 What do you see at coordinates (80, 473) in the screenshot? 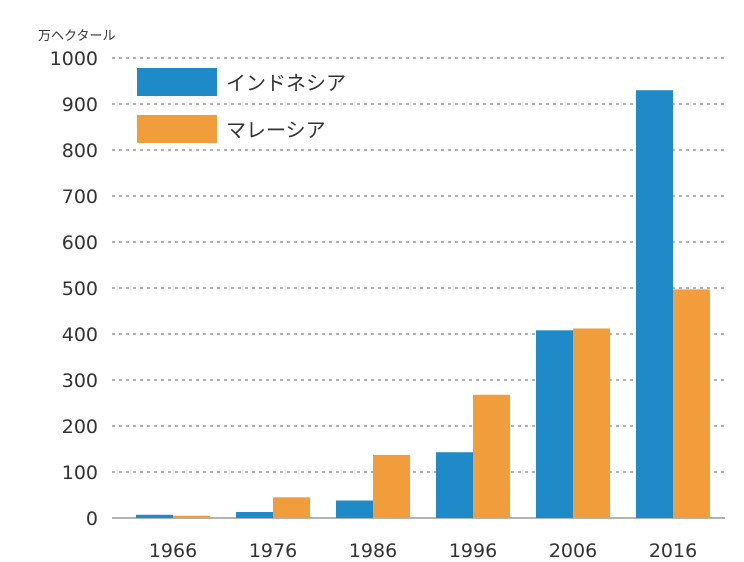
I see `y-tick-label: 100` at bounding box center [80, 473].